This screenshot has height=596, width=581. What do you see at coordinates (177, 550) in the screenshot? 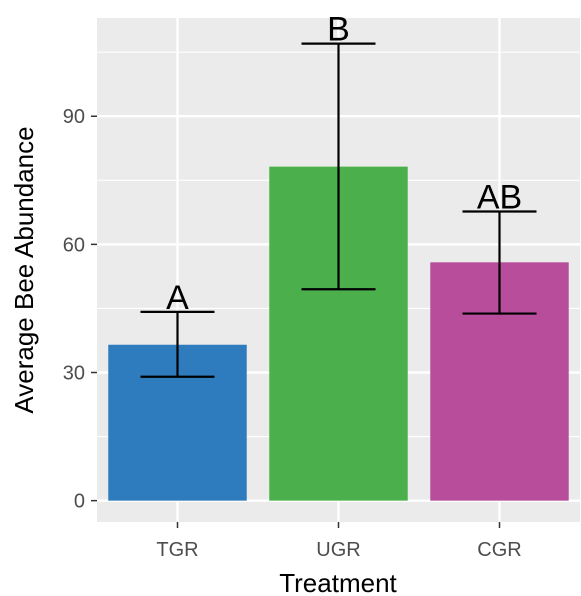
I see `x-tick-label: TGR` at bounding box center [177, 550].